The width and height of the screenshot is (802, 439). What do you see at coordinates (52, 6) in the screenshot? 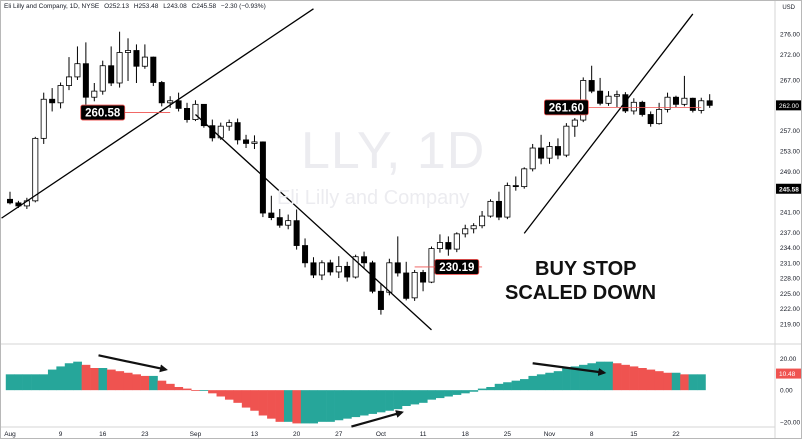
I see `legend-symbol: Eli Lilly and Company, 1D, NYSE` at bounding box center [52, 6].